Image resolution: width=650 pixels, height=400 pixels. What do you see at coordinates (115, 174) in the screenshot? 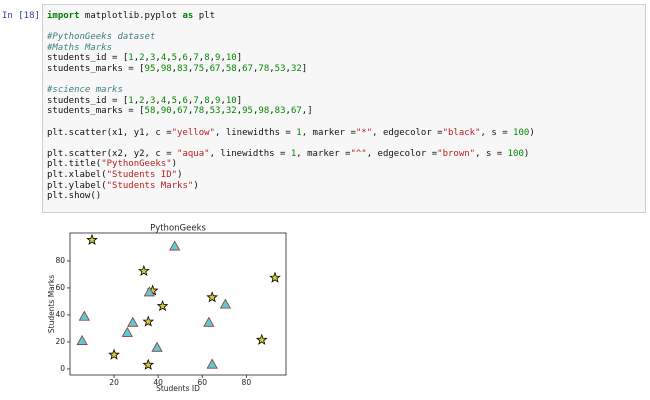
I see `code-line: plt.xlabel("Students ID")` at bounding box center [115, 174].